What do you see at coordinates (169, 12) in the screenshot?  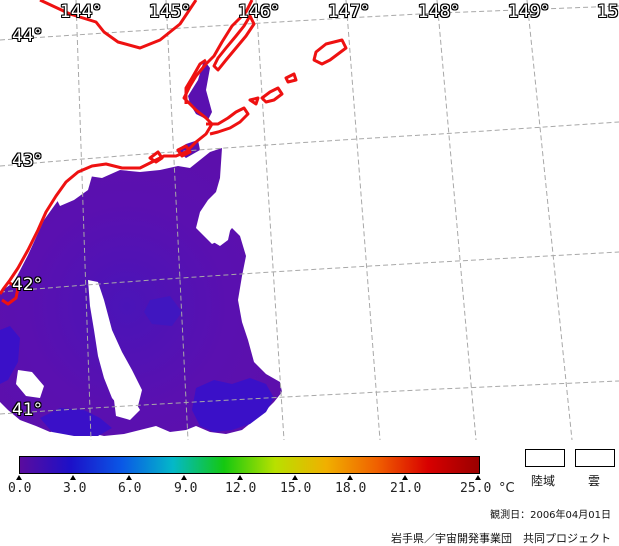 I see `longitude-label: 145°` at bounding box center [169, 12].